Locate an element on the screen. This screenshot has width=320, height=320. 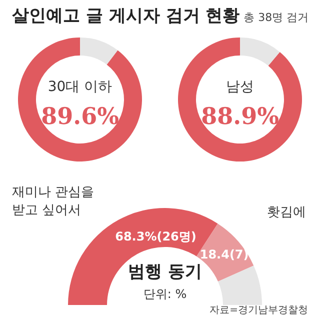
data-label: 88.9% is located at coordinates (240, 116).